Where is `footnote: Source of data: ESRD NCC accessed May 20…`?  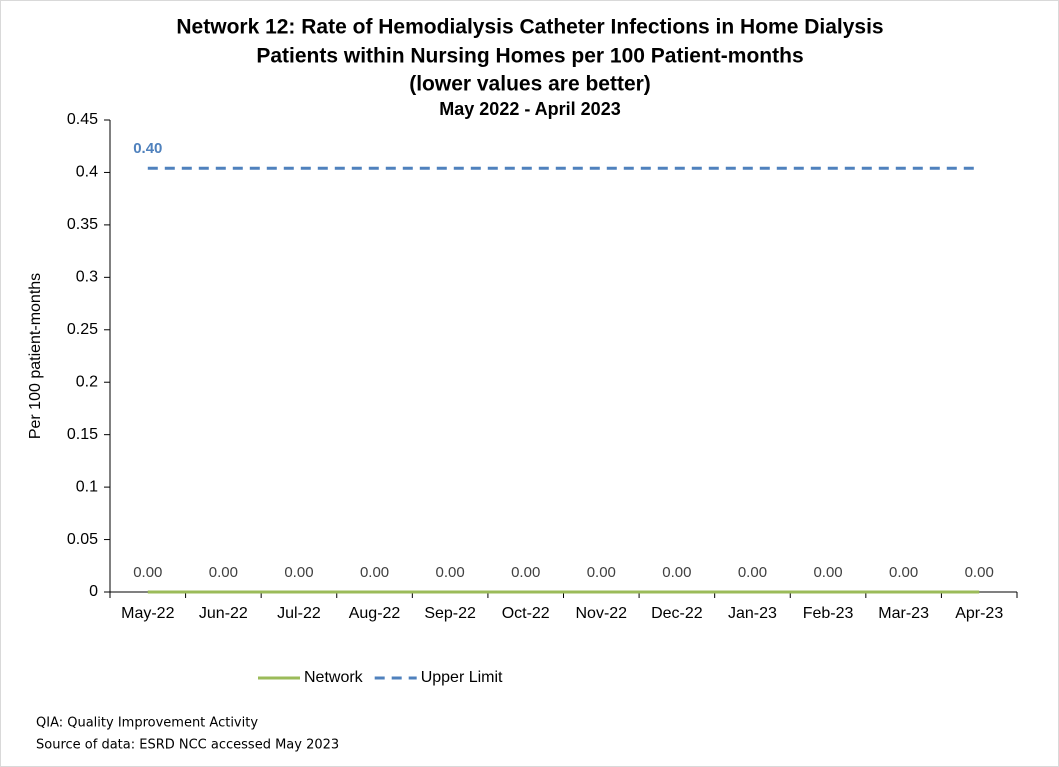
footnote: Source of data: ESRD NCC accessed May 20… is located at coordinates (187, 745).